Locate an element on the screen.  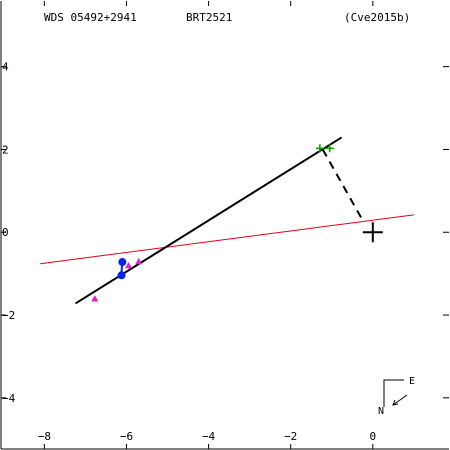
y-tick-label: 4 is located at coordinates (5, 67).